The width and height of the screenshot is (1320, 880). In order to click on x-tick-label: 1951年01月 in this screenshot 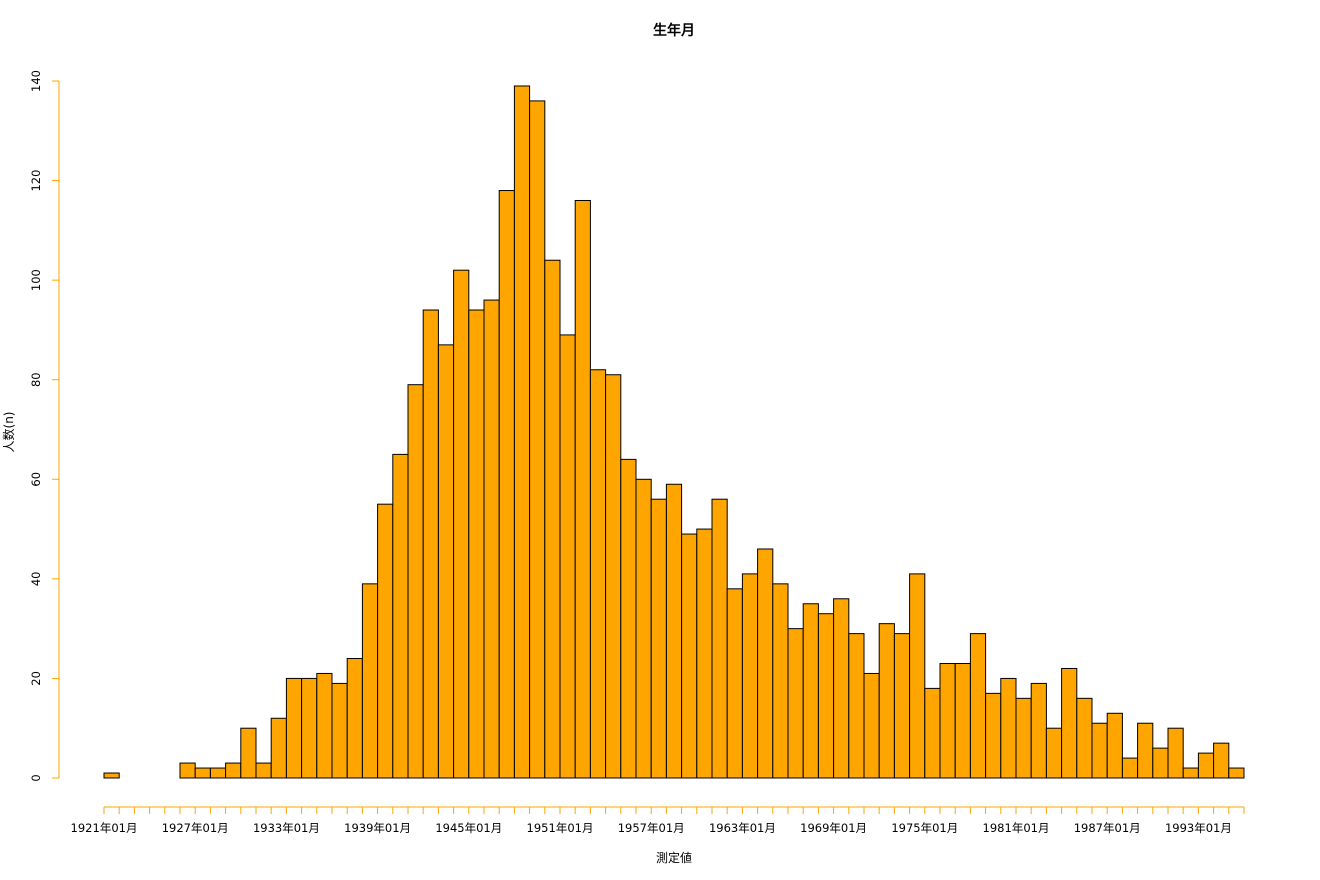, I will do `click(560, 828)`.